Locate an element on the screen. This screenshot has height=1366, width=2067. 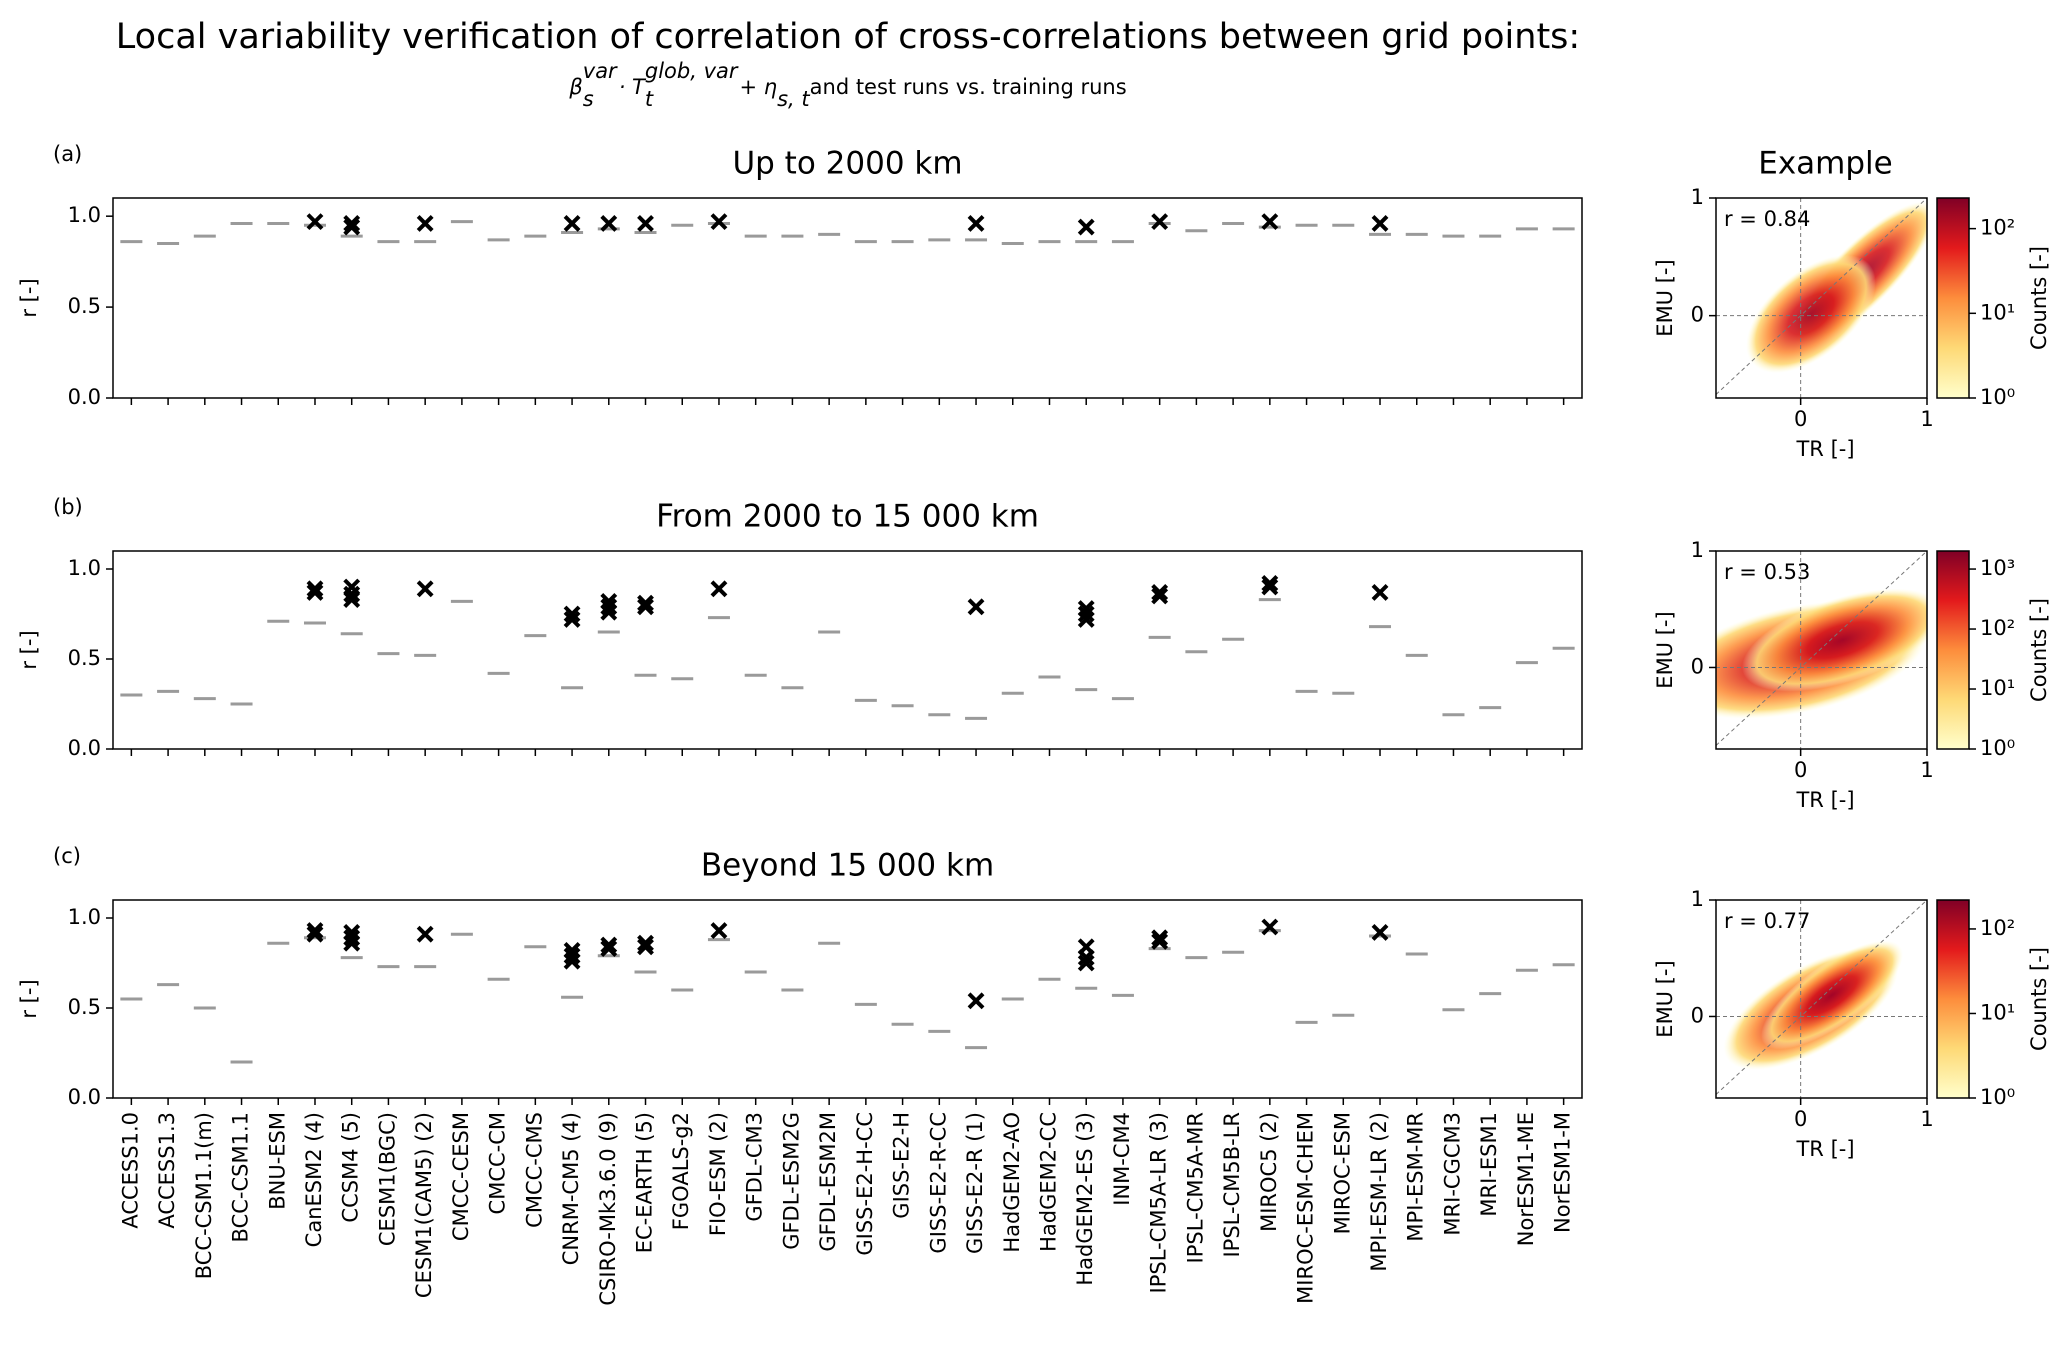
colorbar-tick-label: 10⁰ is located at coordinates (1997, 1097).